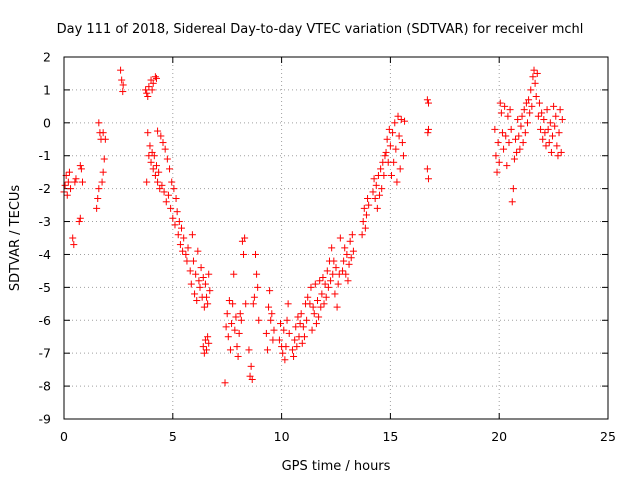 Image resolution: width=640 pixels, height=480 pixels. Describe the element at coordinates (15, 238) in the screenshot. I see `y-axis-label: SDTVAR / TECUs` at that location.